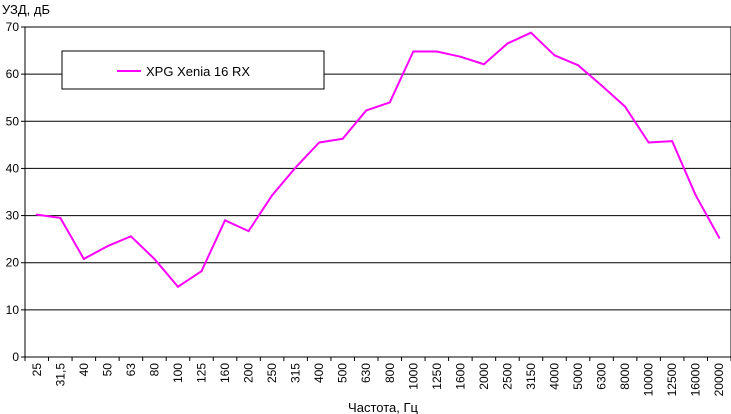 Image resolution: width=731 pixels, height=414 pixels. I want to click on legend-box, so click(193, 70).